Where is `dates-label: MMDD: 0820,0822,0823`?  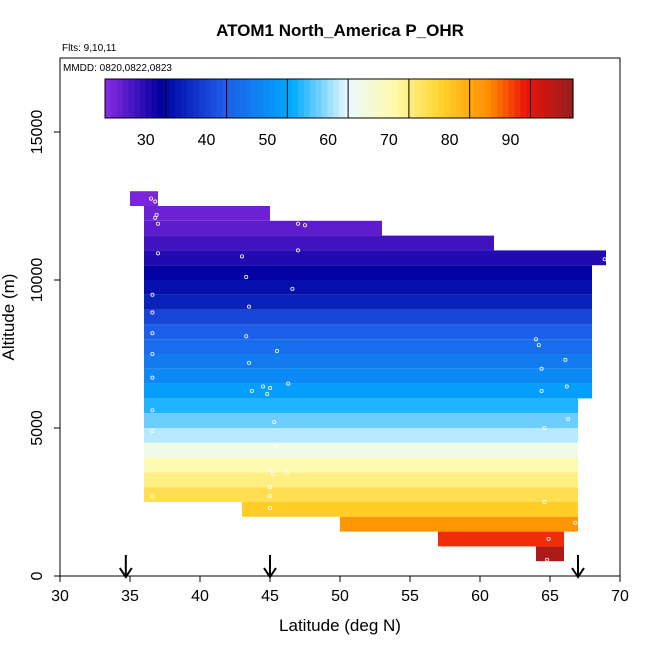 dates-label: MMDD: 0820,0822,0823 is located at coordinates (117, 68).